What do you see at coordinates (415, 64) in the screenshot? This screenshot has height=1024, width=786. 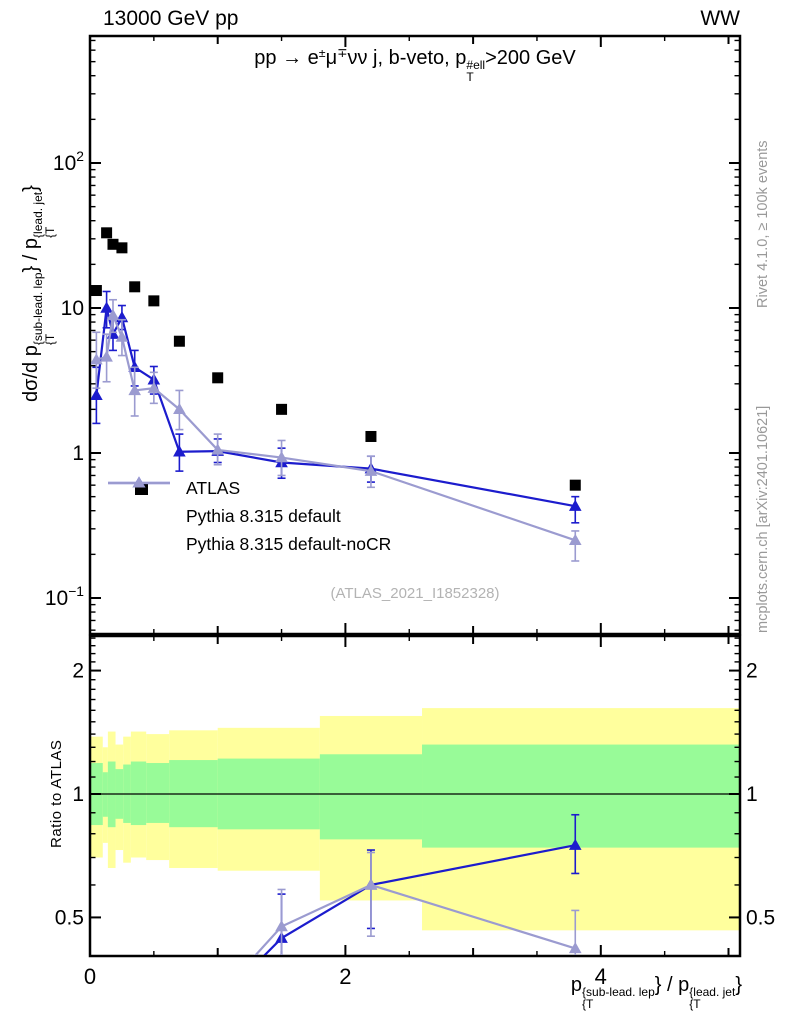 I see `plot-title: pp → e±μ∓νν j, b-veto, p #ell T >200 GeV` at bounding box center [415, 64].